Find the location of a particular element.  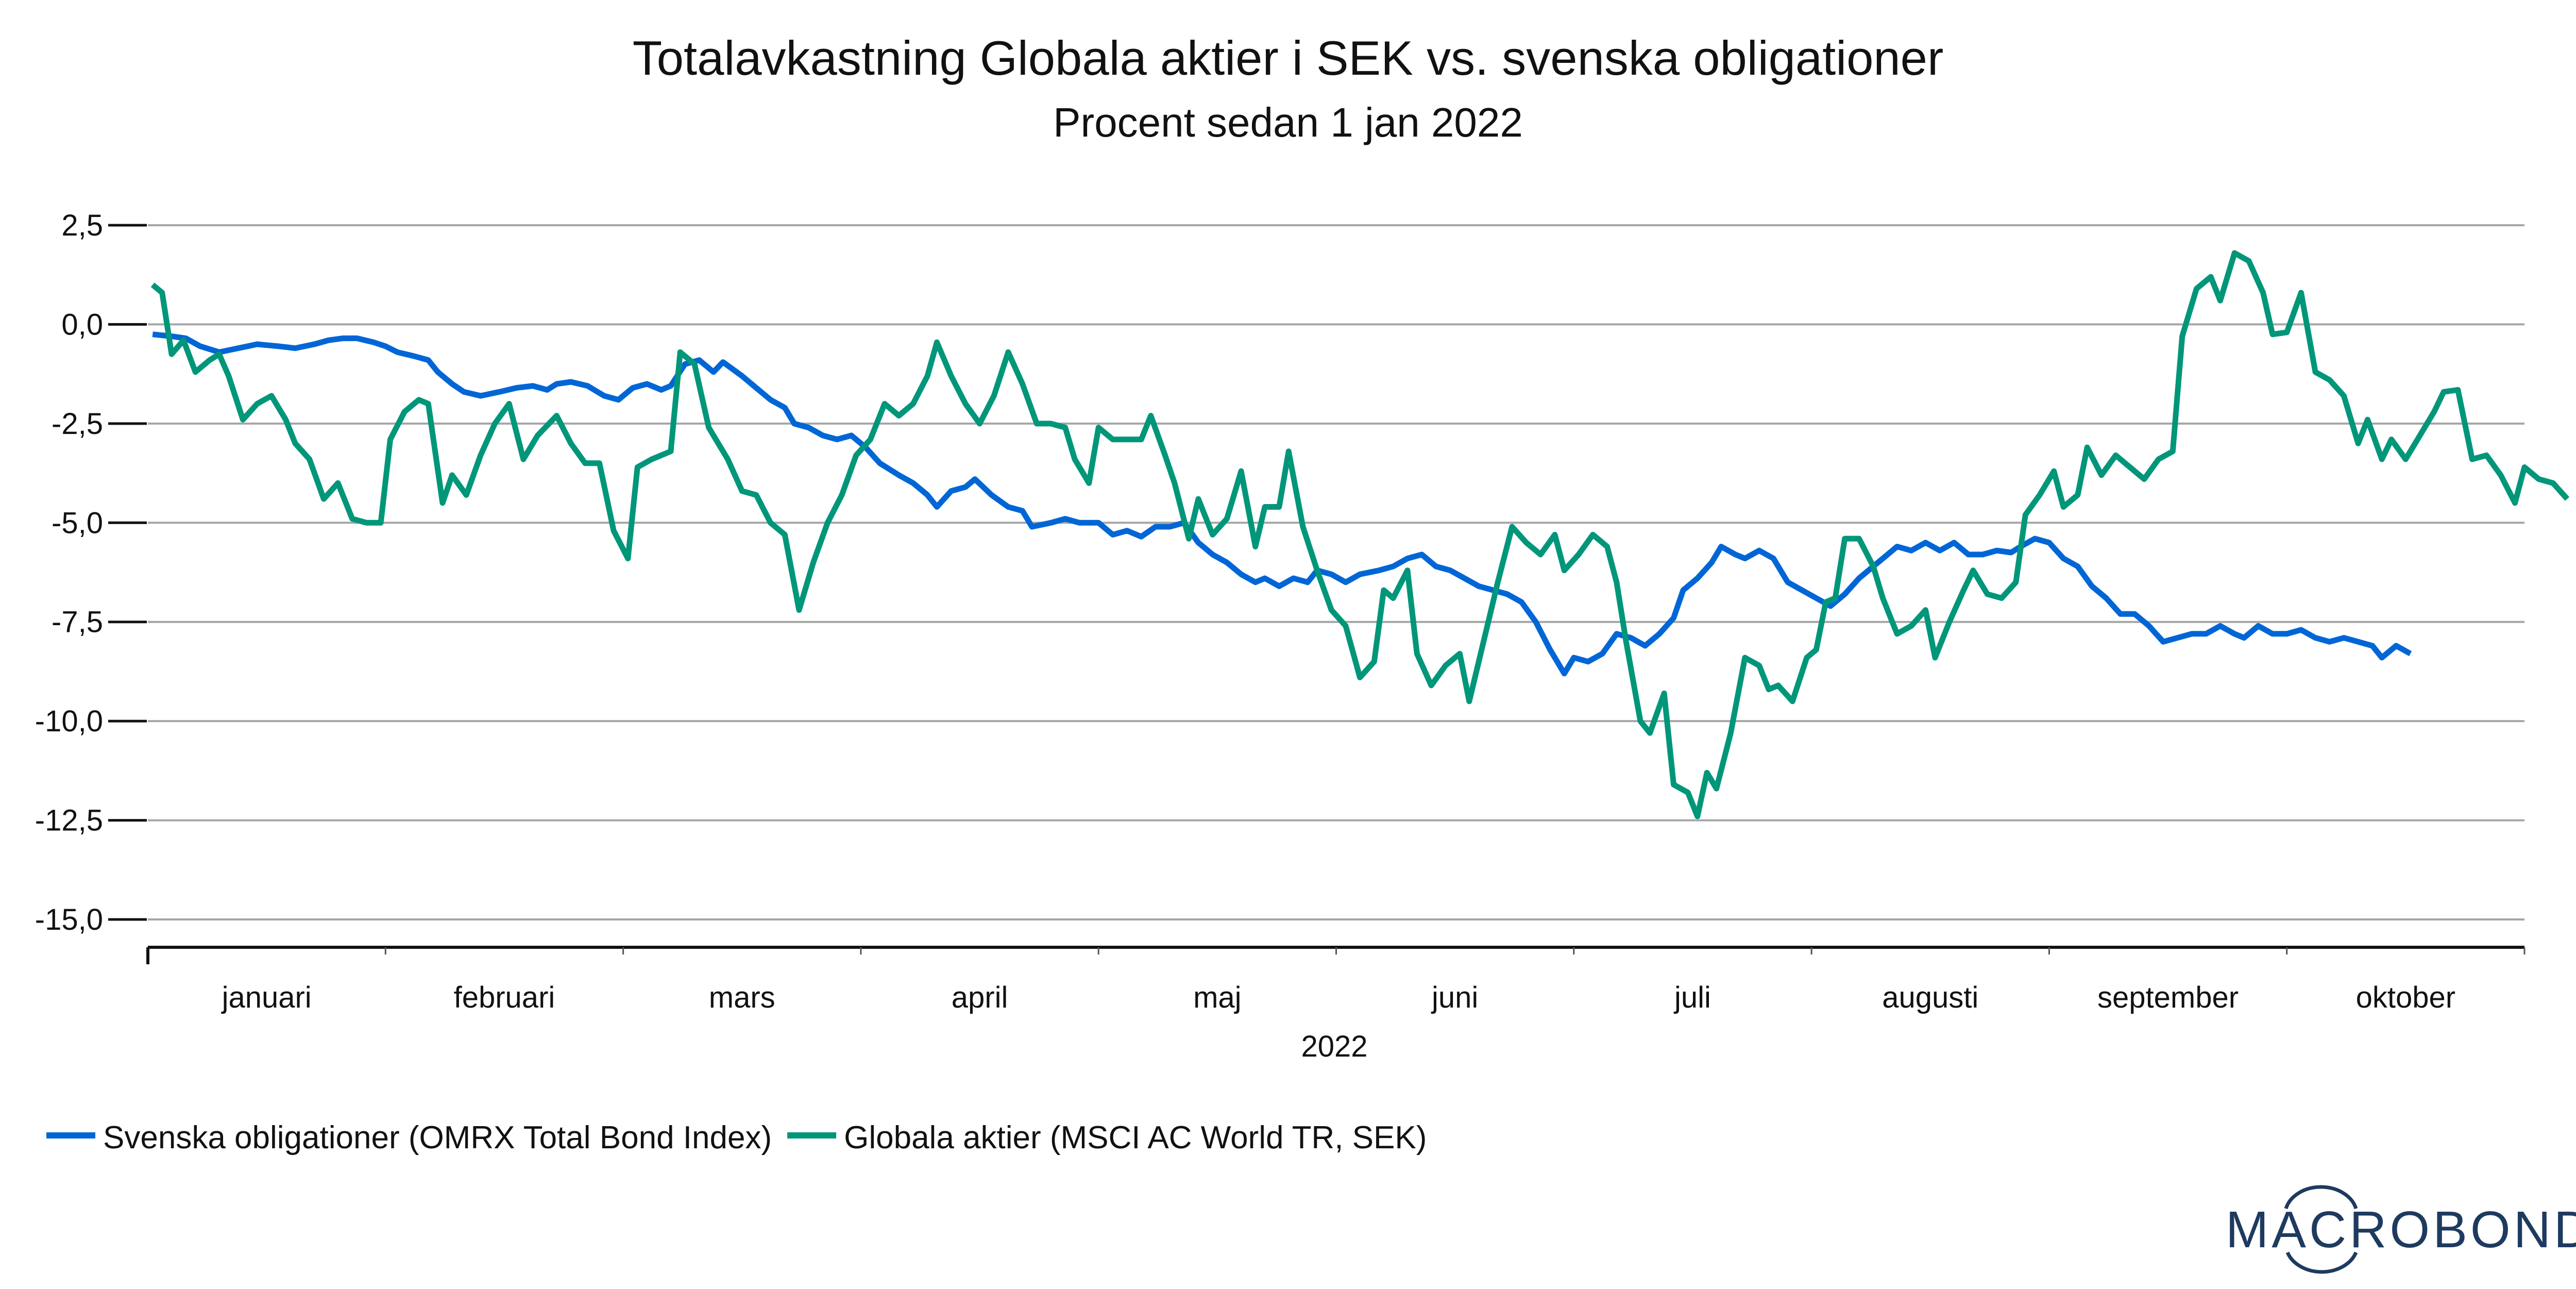

y-tick-label: -5,0 is located at coordinates (77, 523).